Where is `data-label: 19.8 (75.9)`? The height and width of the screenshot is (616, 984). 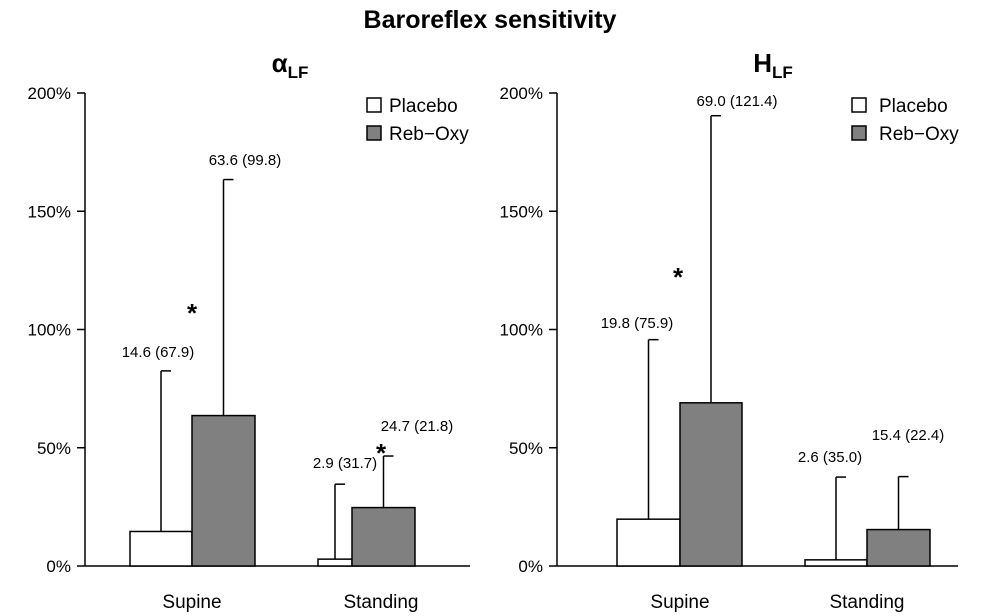 data-label: 19.8 (75.9) is located at coordinates (637, 323).